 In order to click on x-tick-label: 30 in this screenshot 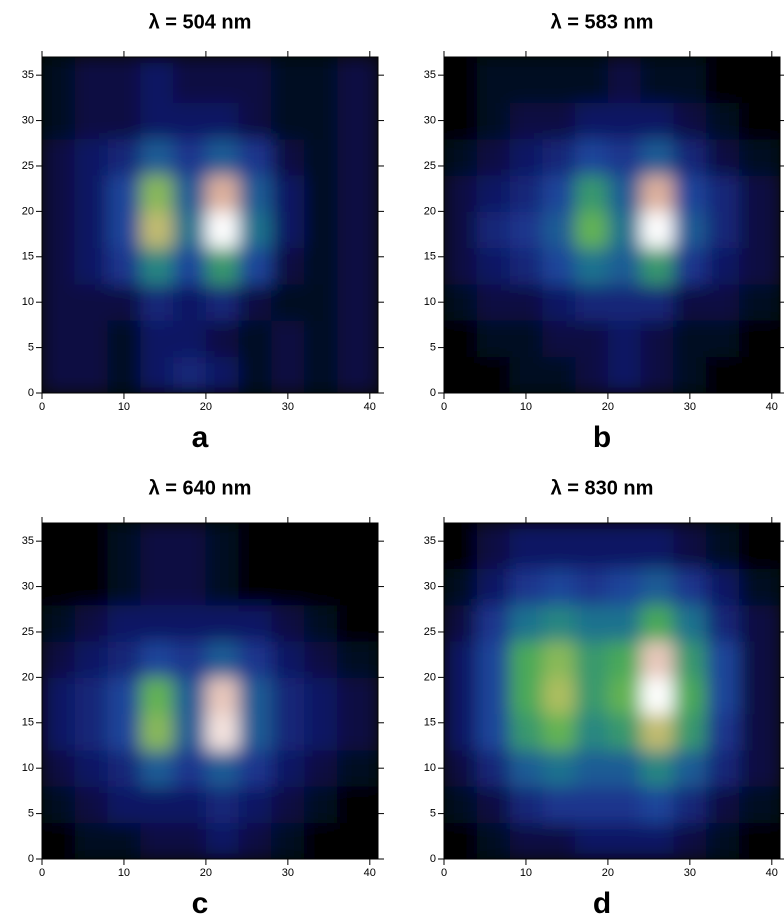, I will do `click(288, 407)`.